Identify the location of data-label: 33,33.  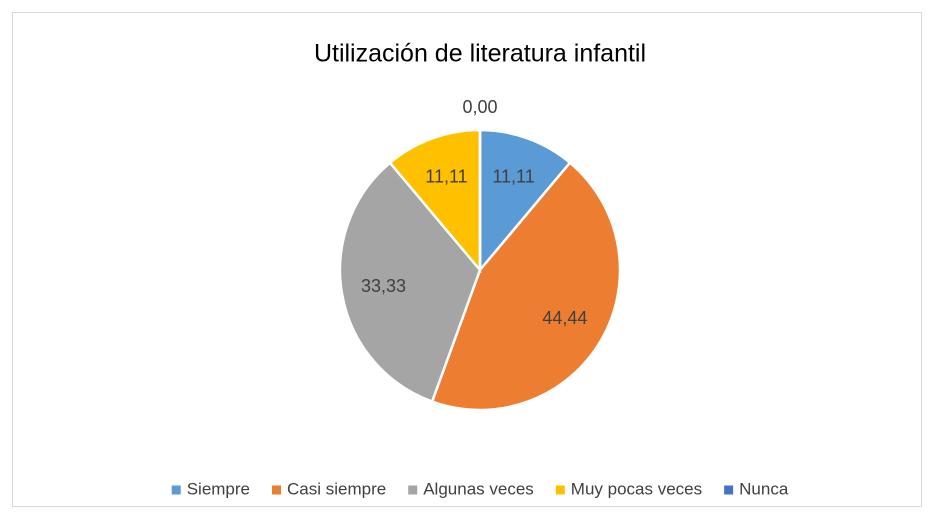
(383, 286).